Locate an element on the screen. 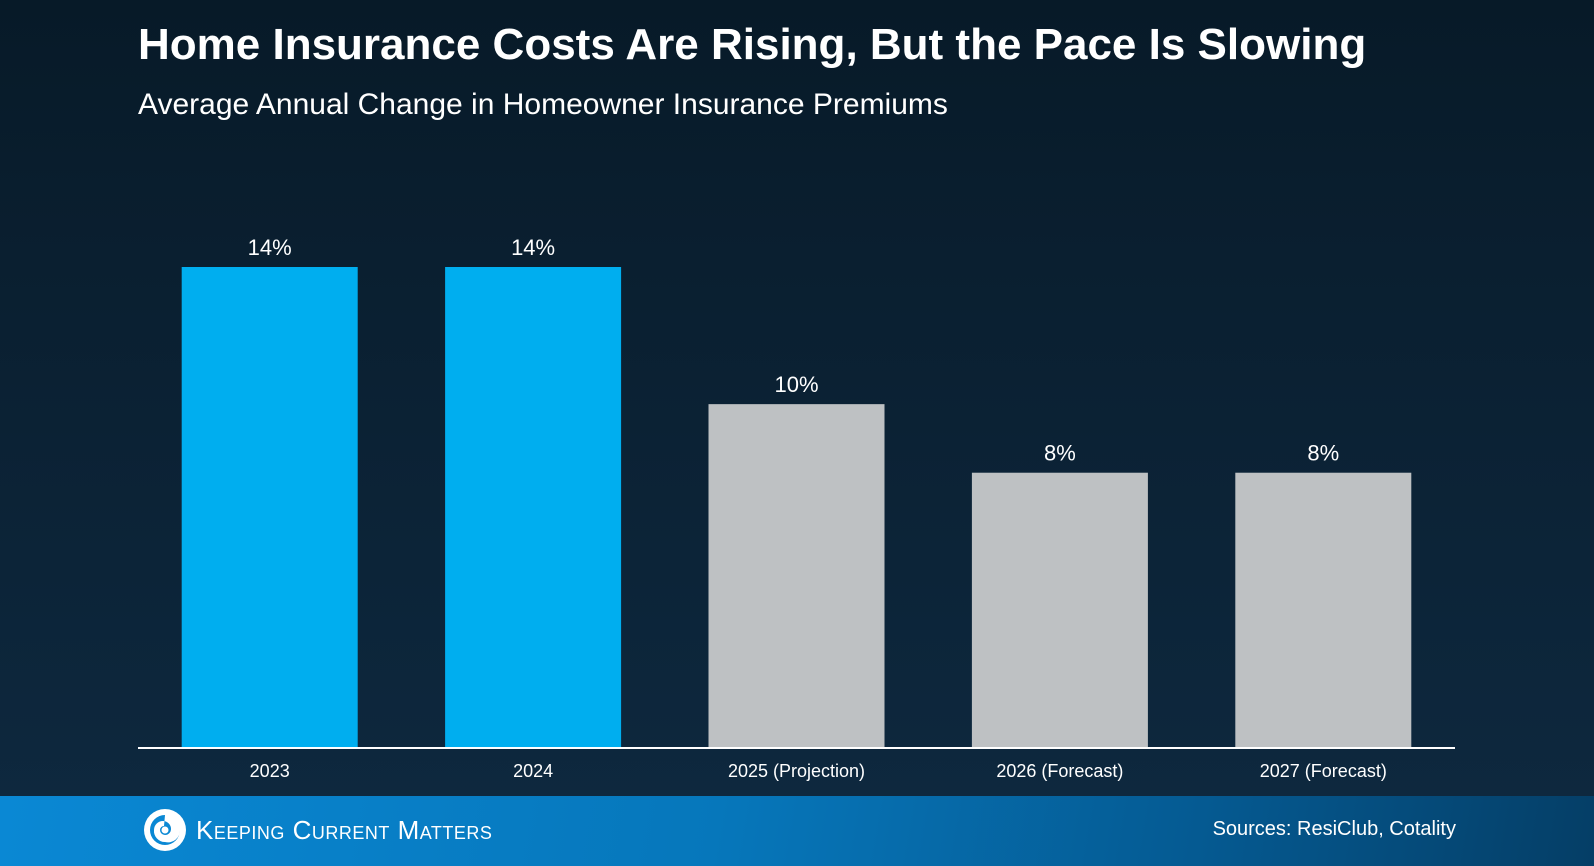 This screenshot has width=1594, height=866. brand-name: Keeping Current Matters is located at coordinates (344, 829).